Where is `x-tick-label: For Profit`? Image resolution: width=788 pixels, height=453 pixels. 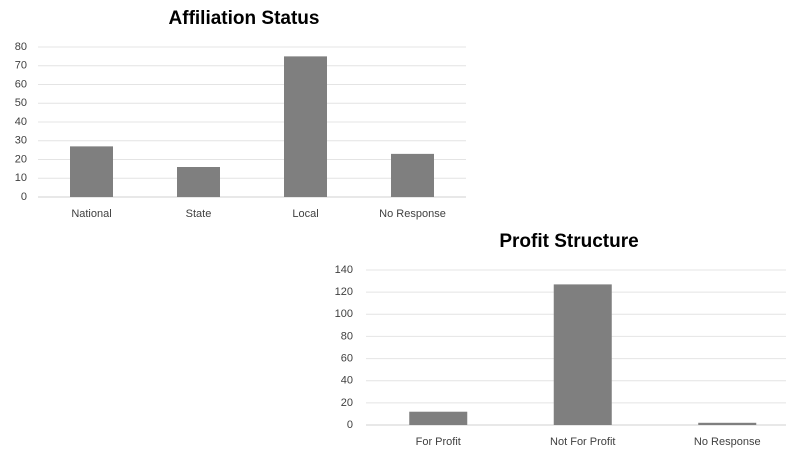
x-tick-label: For Profit is located at coordinates (438, 442).